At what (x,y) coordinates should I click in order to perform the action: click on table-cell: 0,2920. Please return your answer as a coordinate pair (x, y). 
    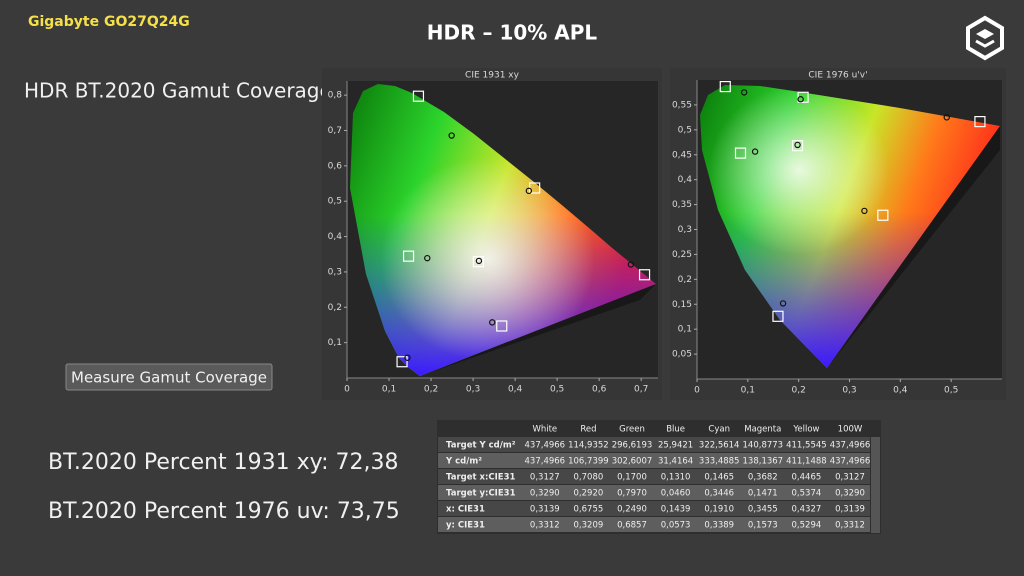
    Looking at the image, I should click on (589, 494).